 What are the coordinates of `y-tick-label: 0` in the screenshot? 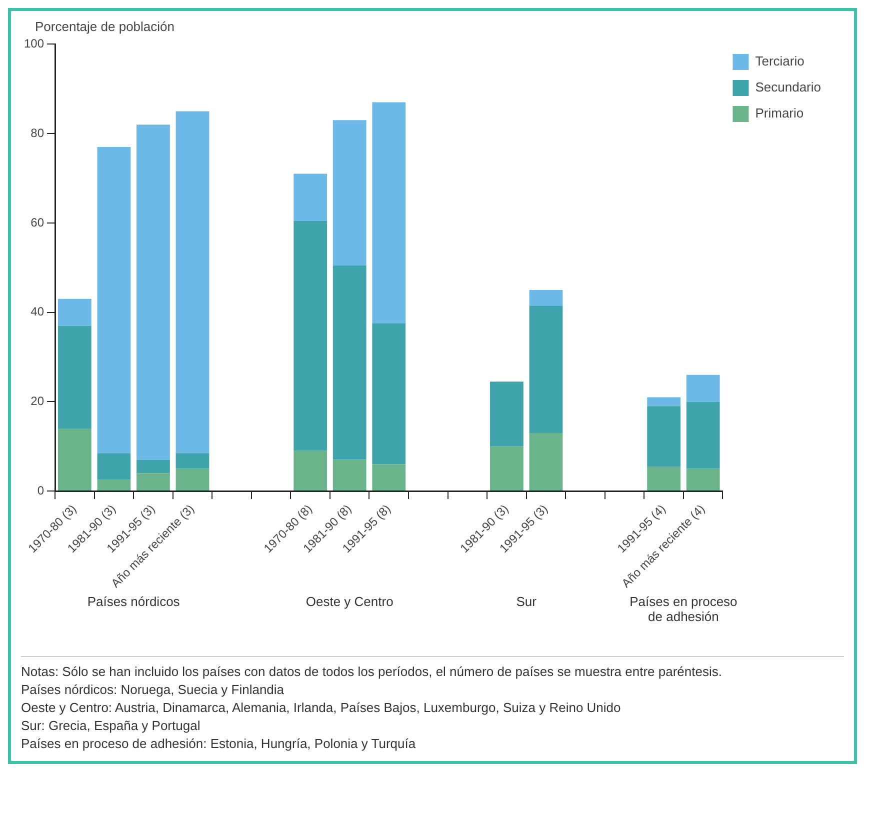 It's located at (40, 490).